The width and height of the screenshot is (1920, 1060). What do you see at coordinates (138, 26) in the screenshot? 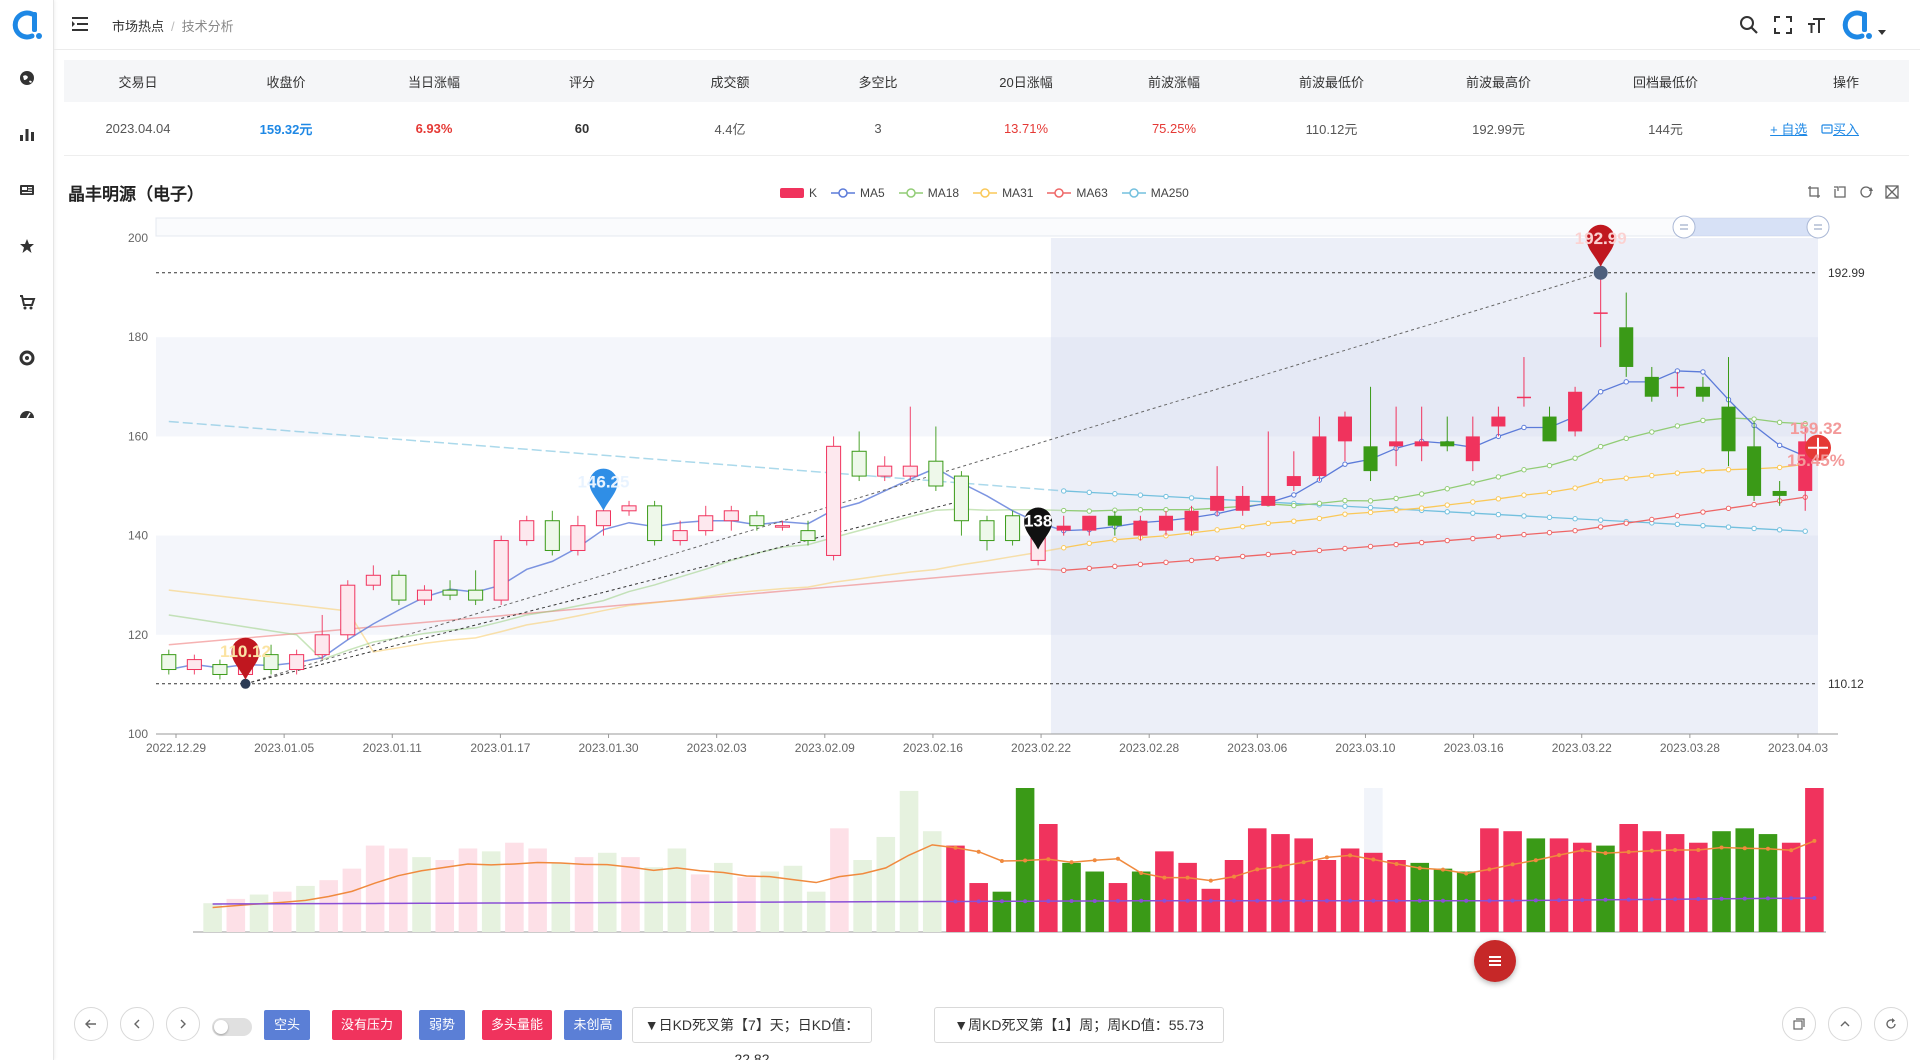
I see `breadcrumb-parent: 市场热点` at bounding box center [138, 26].